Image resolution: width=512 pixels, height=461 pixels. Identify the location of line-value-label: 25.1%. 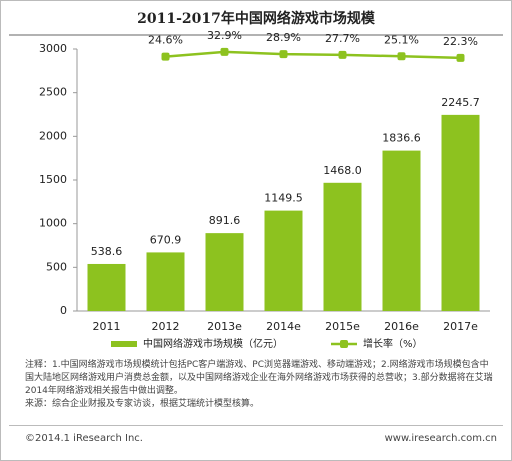
(401, 39).